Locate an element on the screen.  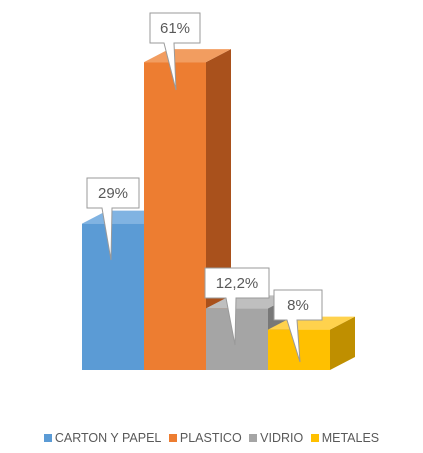
data-label-box-carton is located at coordinates (113, 219).